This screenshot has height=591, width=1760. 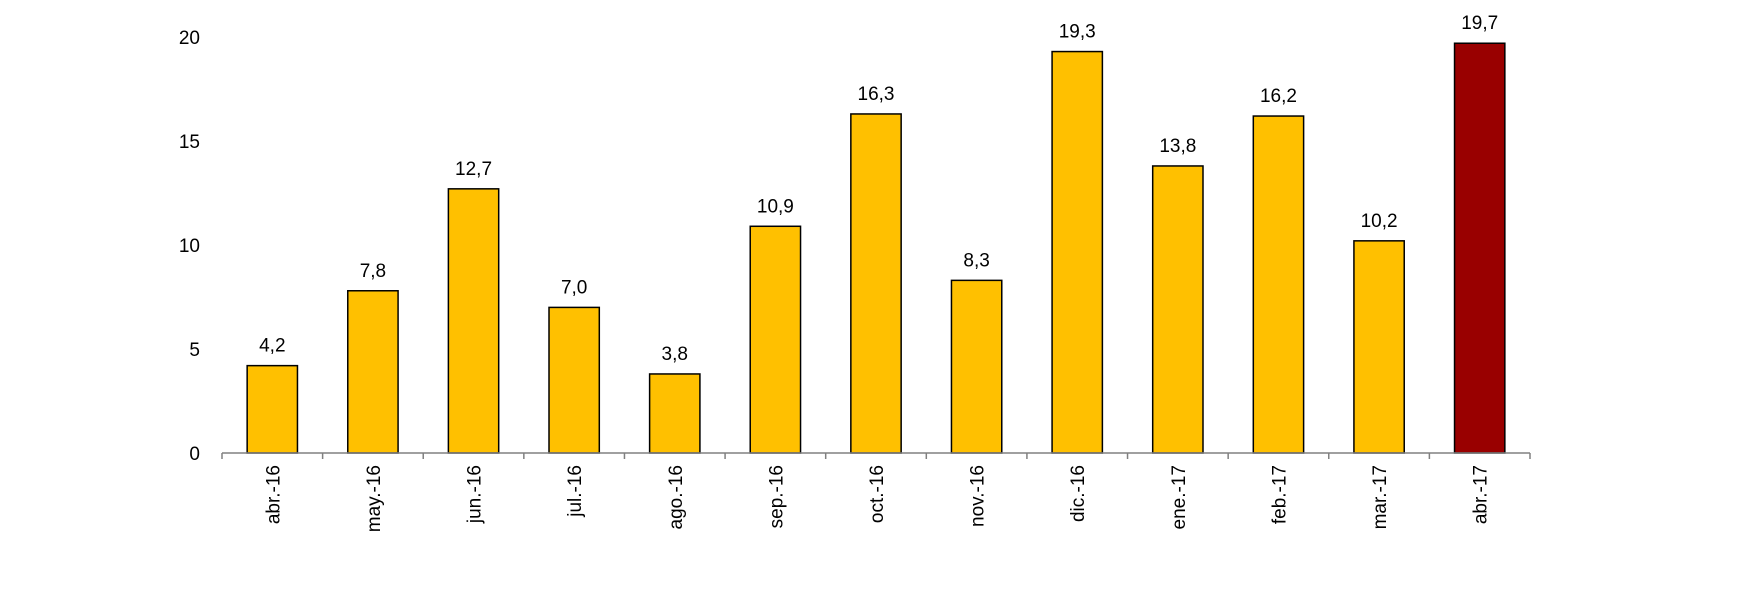 What do you see at coordinates (574, 287) in the screenshot?
I see `data-label: 7,0` at bounding box center [574, 287].